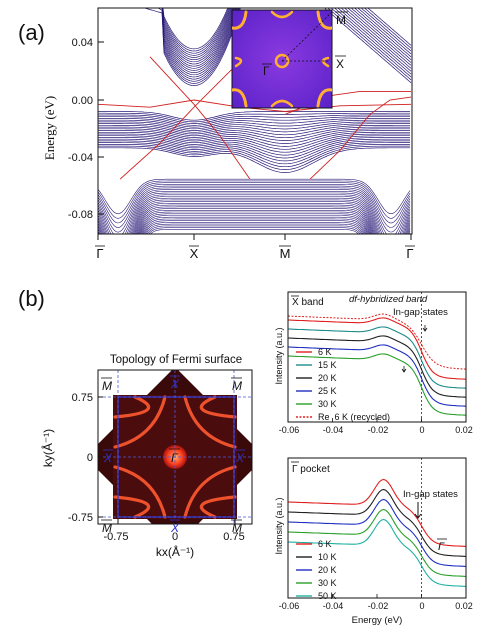 The height and width of the screenshot is (634, 498). What do you see at coordinates (341, 20) in the screenshot?
I see `inset-m-label: M` at bounding box center [341, 20].